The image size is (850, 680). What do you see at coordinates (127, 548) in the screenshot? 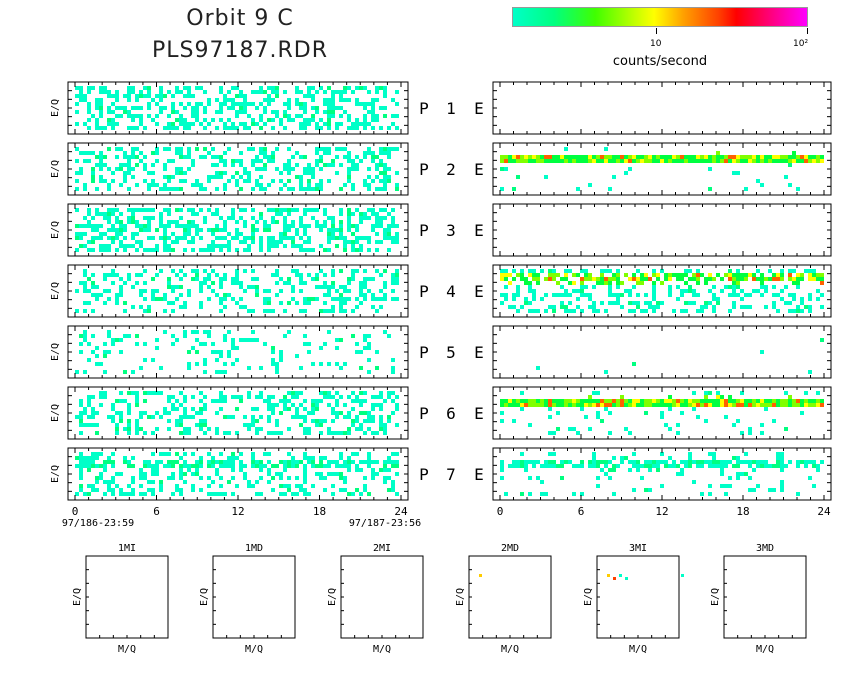
I see `mass-panel-title: 1MI` at bounding box center [127, 548].